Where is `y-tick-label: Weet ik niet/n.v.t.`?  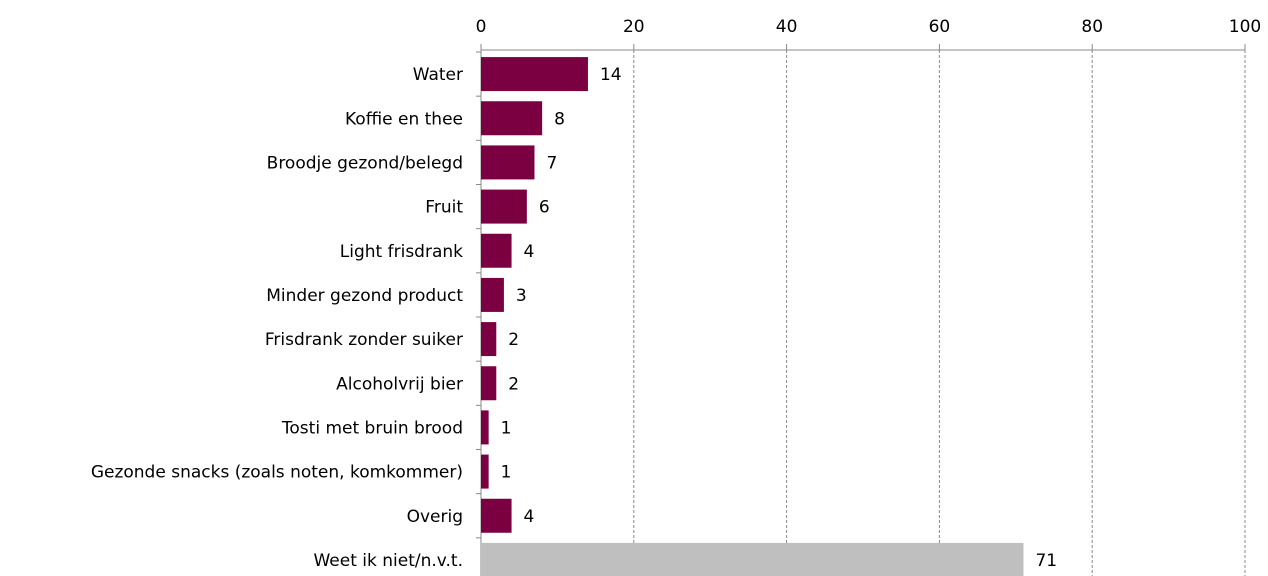
y-tick-label: Weet ik niet/n.v.t. is located at coordinates (388, 561).